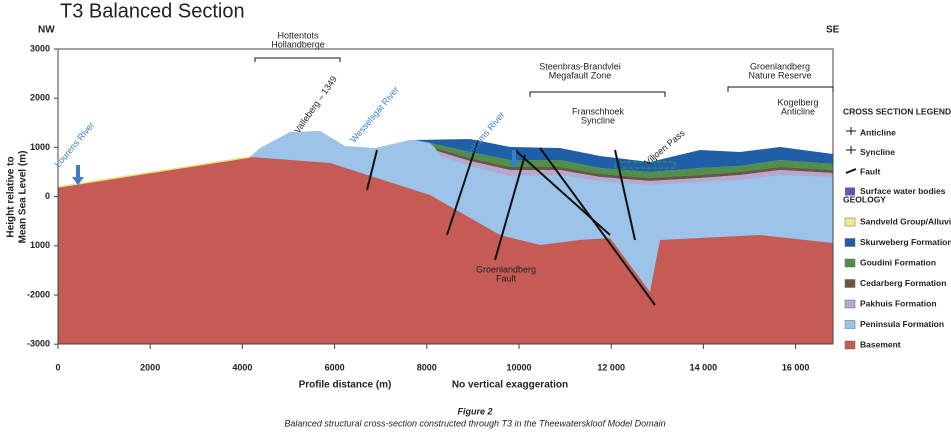 This screenshot has width=951, height=436. Describe the element at coordinates (506, 278) in the screenshot. I see `label: Fault` at that location.